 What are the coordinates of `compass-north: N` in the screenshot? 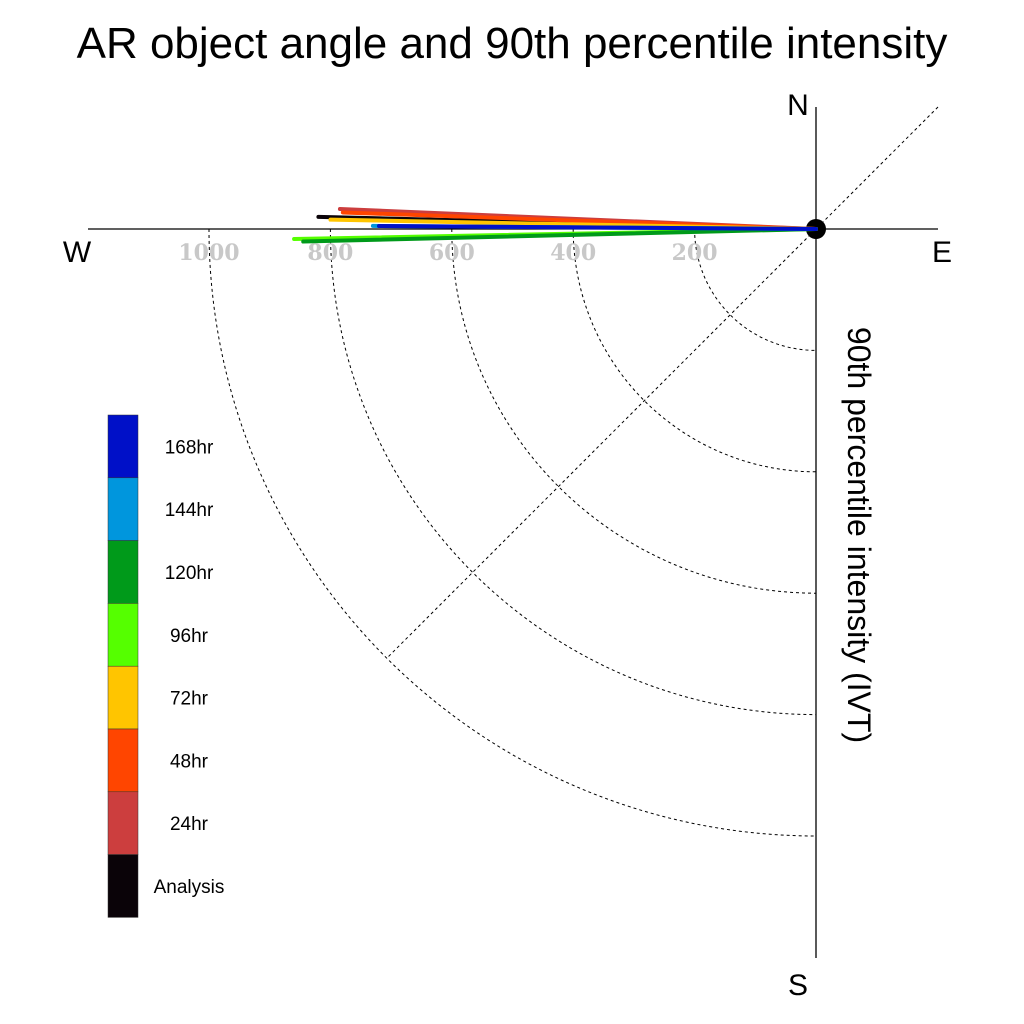 It's located at (798, 105).